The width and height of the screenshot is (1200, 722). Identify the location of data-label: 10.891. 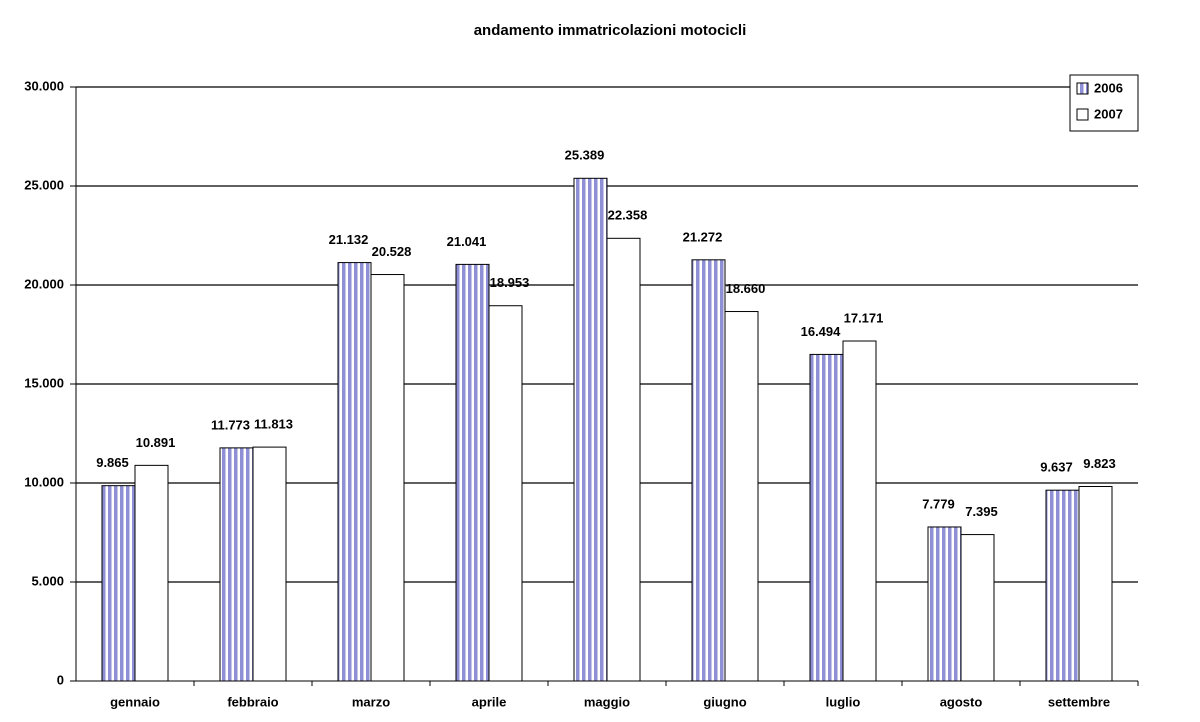
(156, 442).